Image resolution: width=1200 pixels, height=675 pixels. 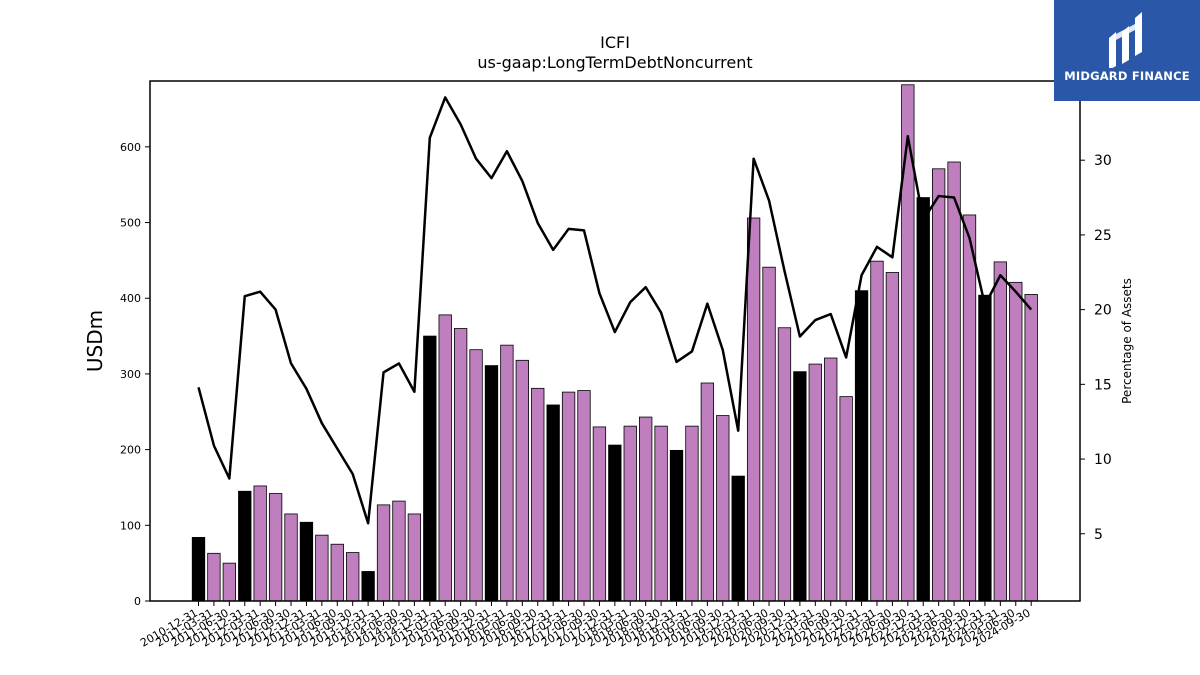 What do you see at coordinates (130, 374) in the screenshot?
I see `y-tick-label: 300` at bounding box center [130, 374].